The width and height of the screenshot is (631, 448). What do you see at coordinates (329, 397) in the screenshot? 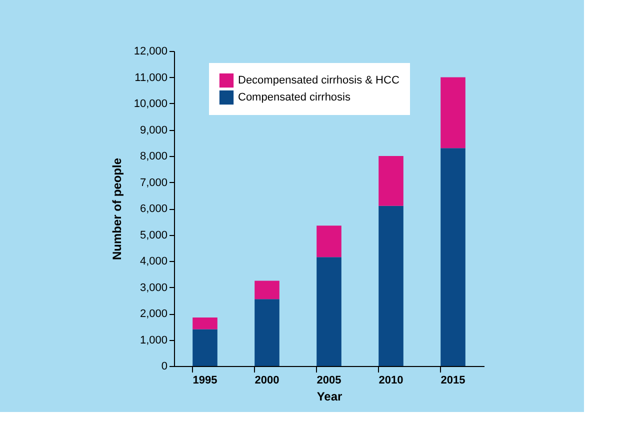
I see `x-axis-title: Year` at bounding box center [329, 397].